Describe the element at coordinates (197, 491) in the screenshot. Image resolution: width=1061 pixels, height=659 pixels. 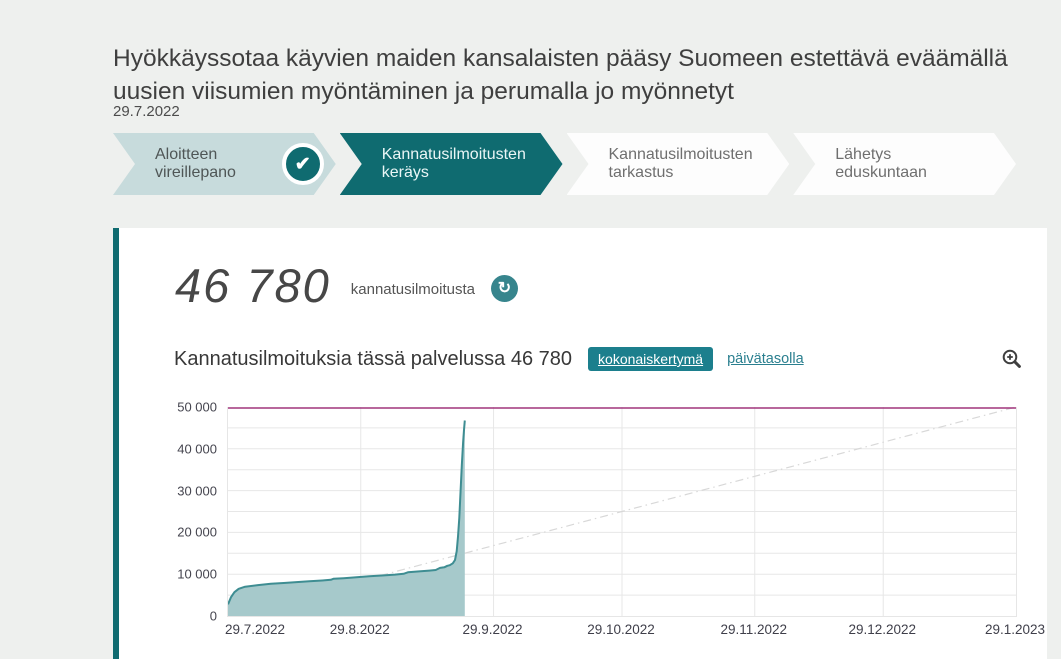
I see `y-axis-tick-label: 30 000` at that location.